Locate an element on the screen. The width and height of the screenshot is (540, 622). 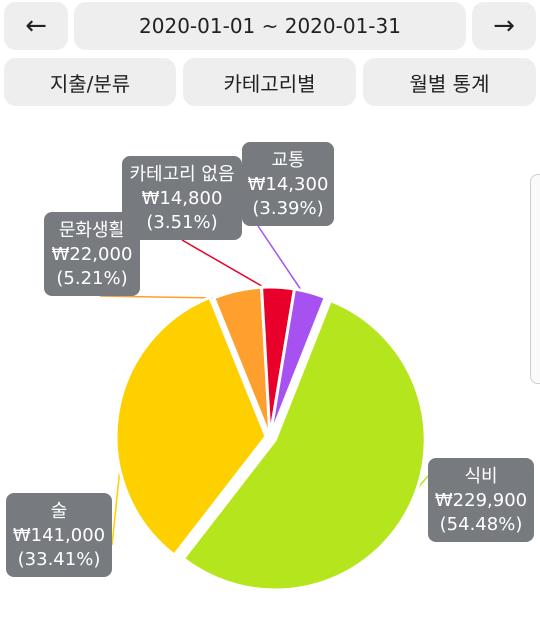
callout-percent: (3.51%) is located at coordinates (181, 222).